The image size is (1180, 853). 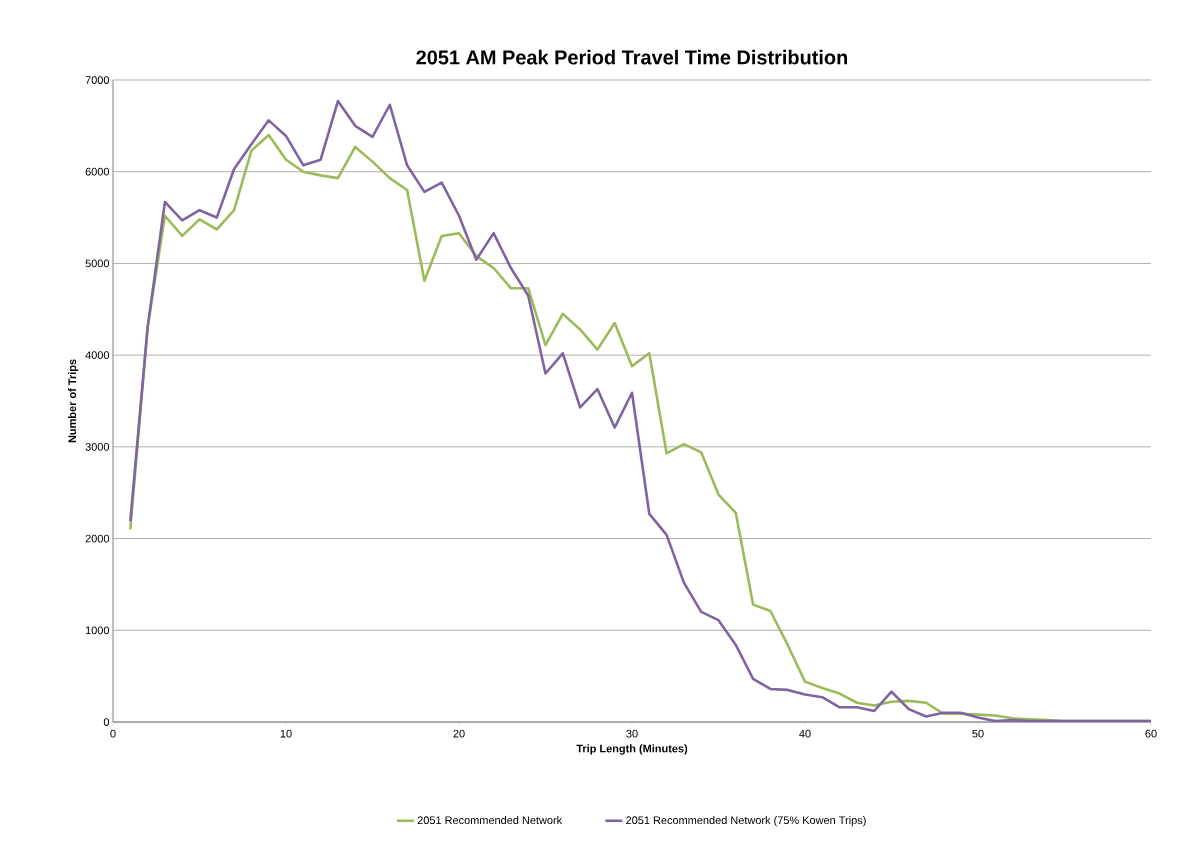 What do you see at coordinates (746, 821) in the screenshot?
I see `legend-label: 2051 Recommended Network (75% Kowen Trips)` at bounding box center [746, 821].